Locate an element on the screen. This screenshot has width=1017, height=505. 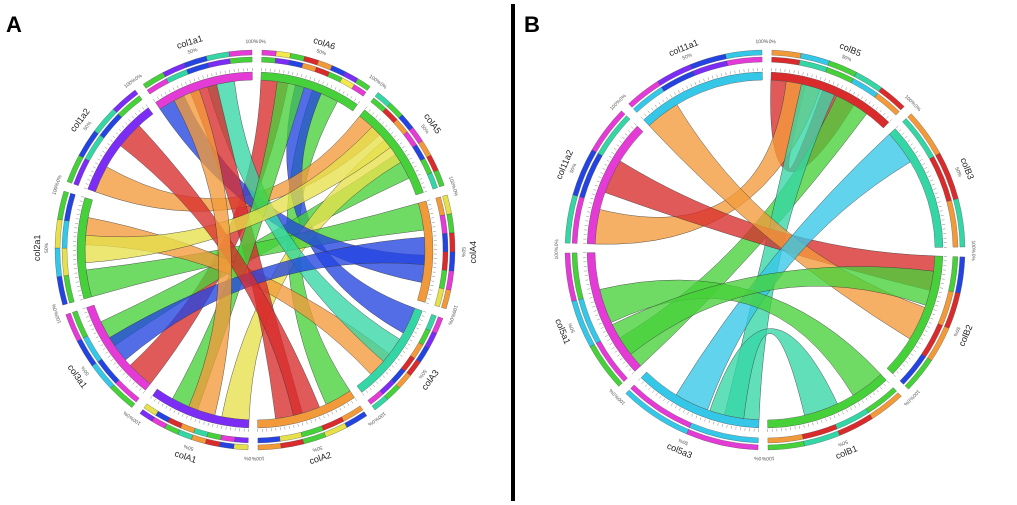
percent-tick-label: 50% is located at coordinates (956, 332).